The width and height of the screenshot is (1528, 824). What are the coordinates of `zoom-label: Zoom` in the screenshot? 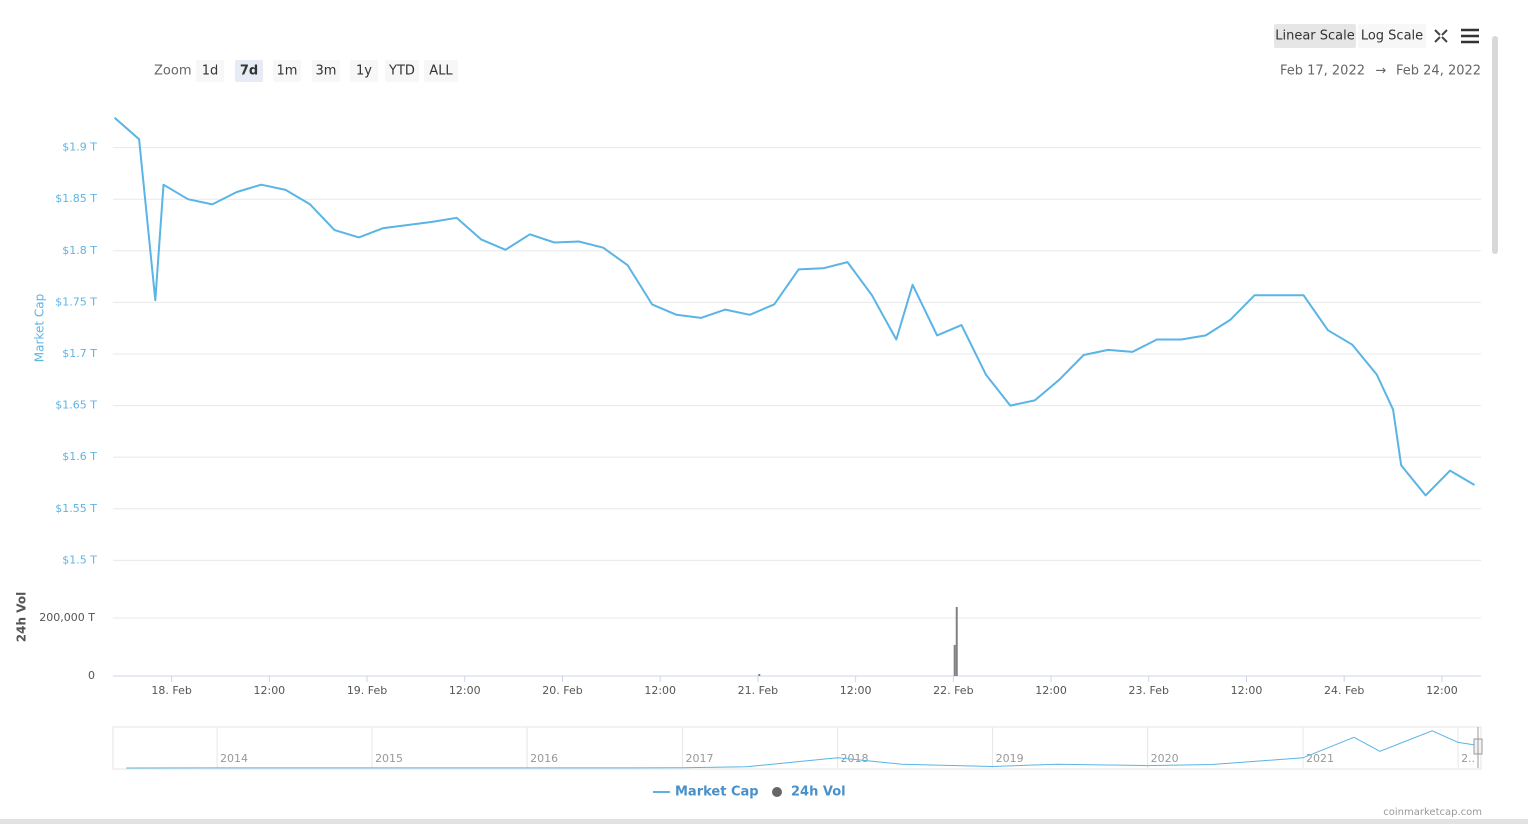 It's located at (172, 71).